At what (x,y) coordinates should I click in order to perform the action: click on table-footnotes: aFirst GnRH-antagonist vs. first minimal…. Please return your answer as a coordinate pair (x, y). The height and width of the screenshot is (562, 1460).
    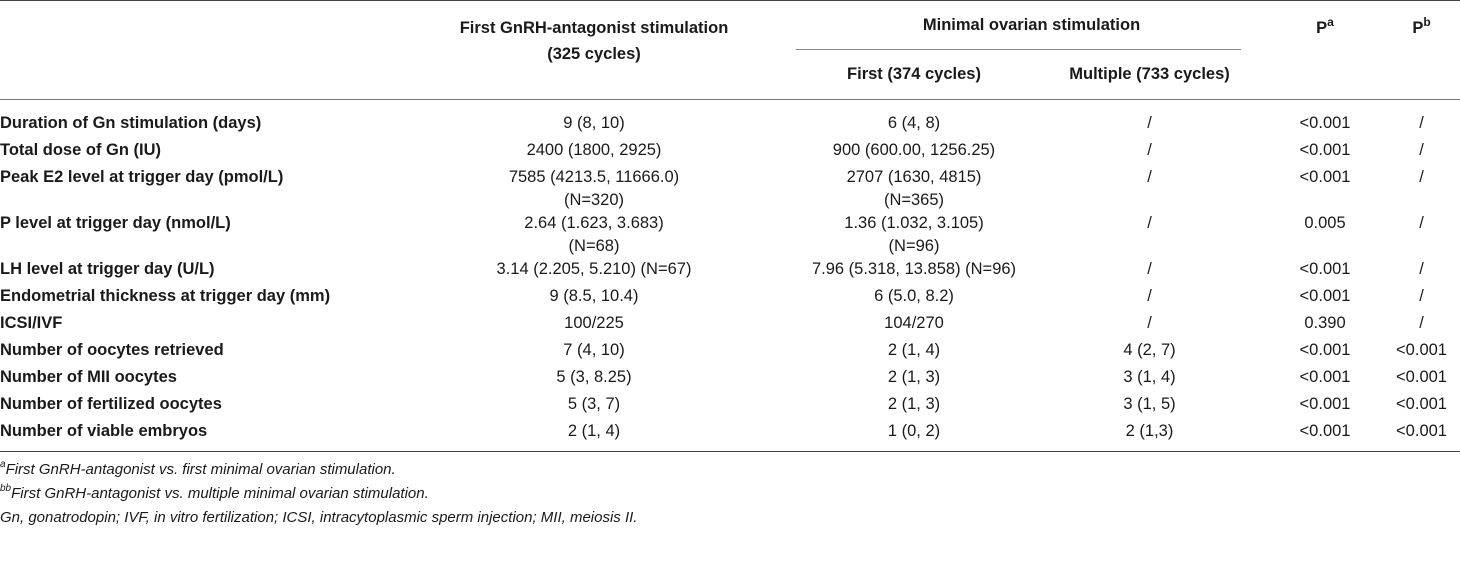
    Looking at the image, I should click on (730, 494).